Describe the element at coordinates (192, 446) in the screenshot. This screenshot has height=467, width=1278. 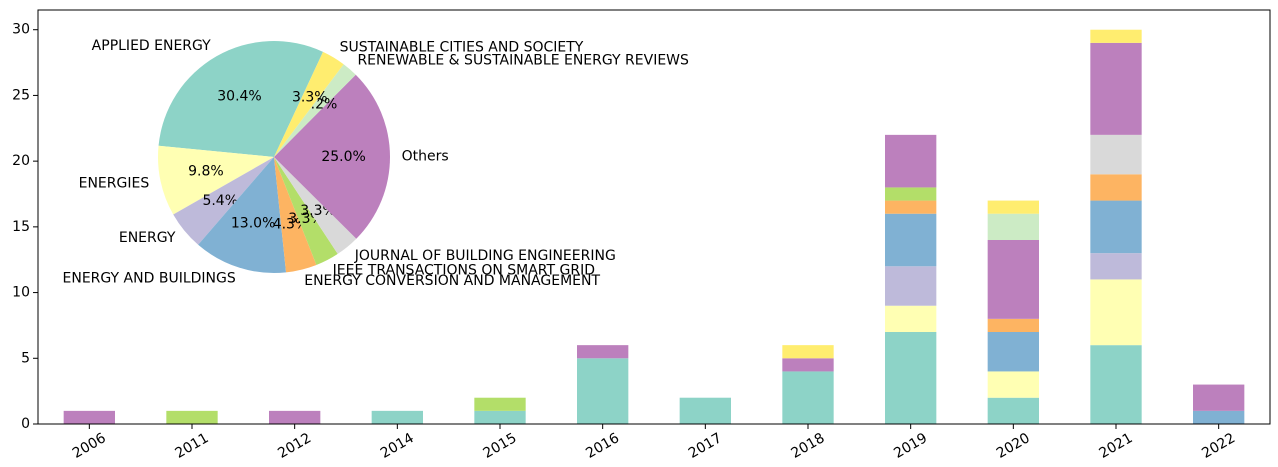
I see `x-tick-label: 2011` at that location.